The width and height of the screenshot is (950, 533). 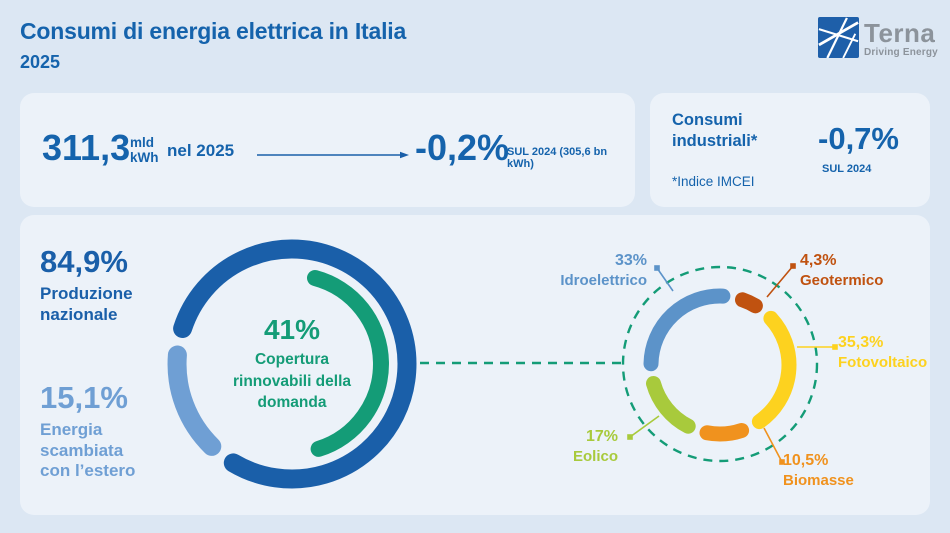 What do you see at coordinates (292, 329) in the screenshot?
I see `renewables-coverage-value: 41%` at bounding box center [292, 329].